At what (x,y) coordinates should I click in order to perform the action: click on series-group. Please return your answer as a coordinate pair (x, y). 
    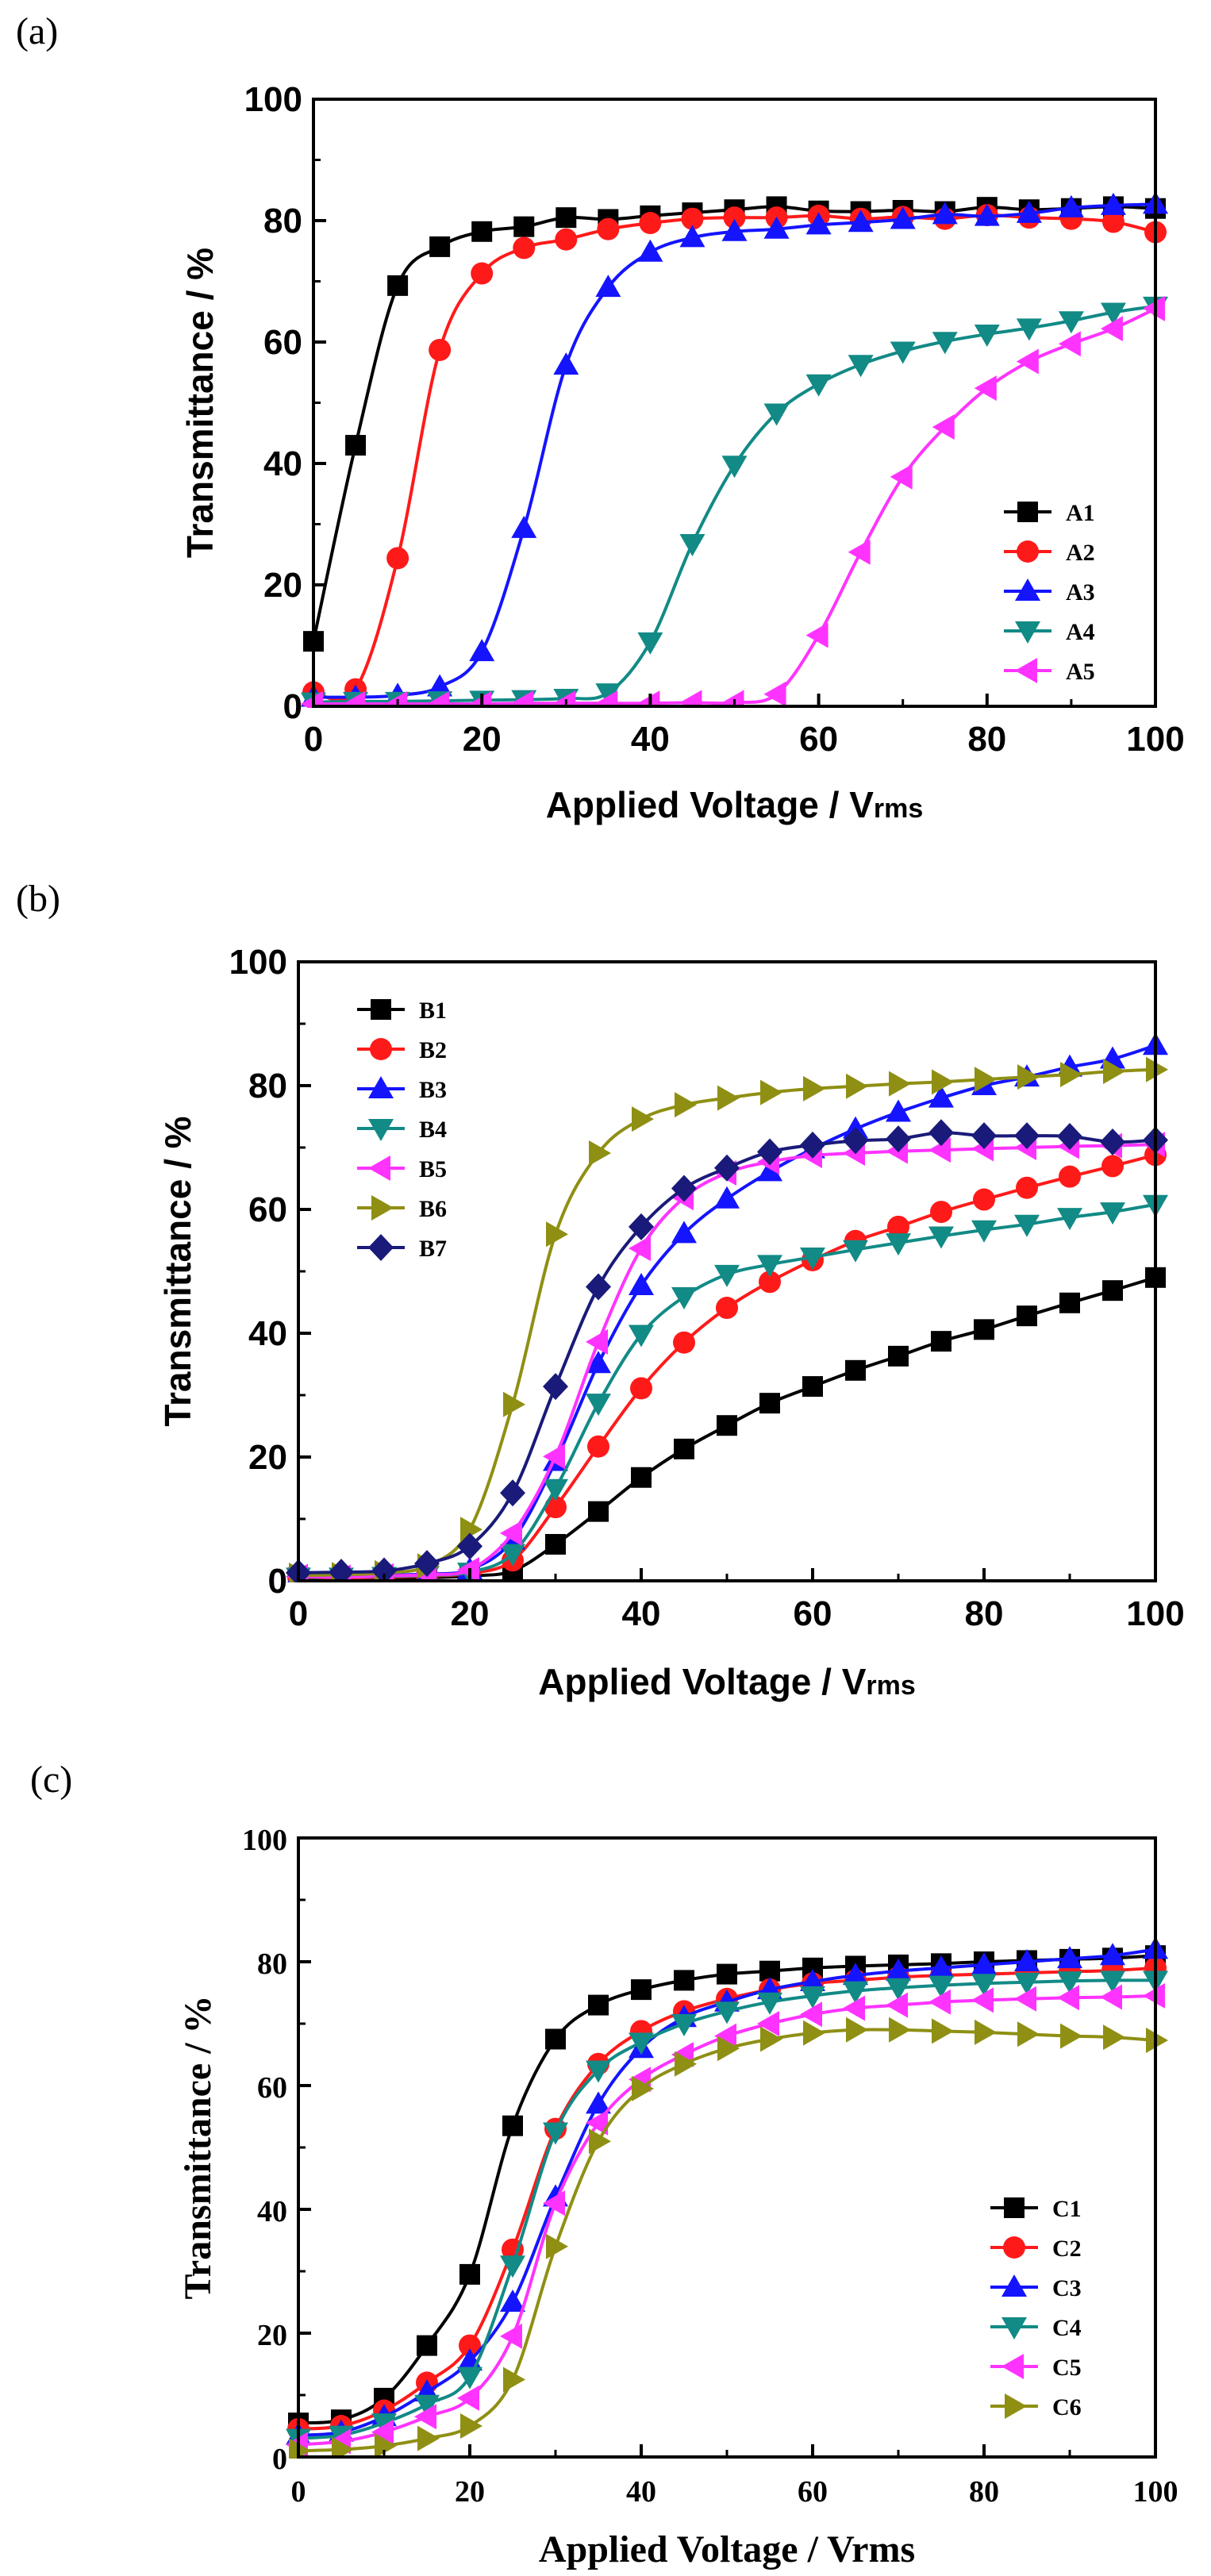
    Looking at the image, I should click on (727, 2197).